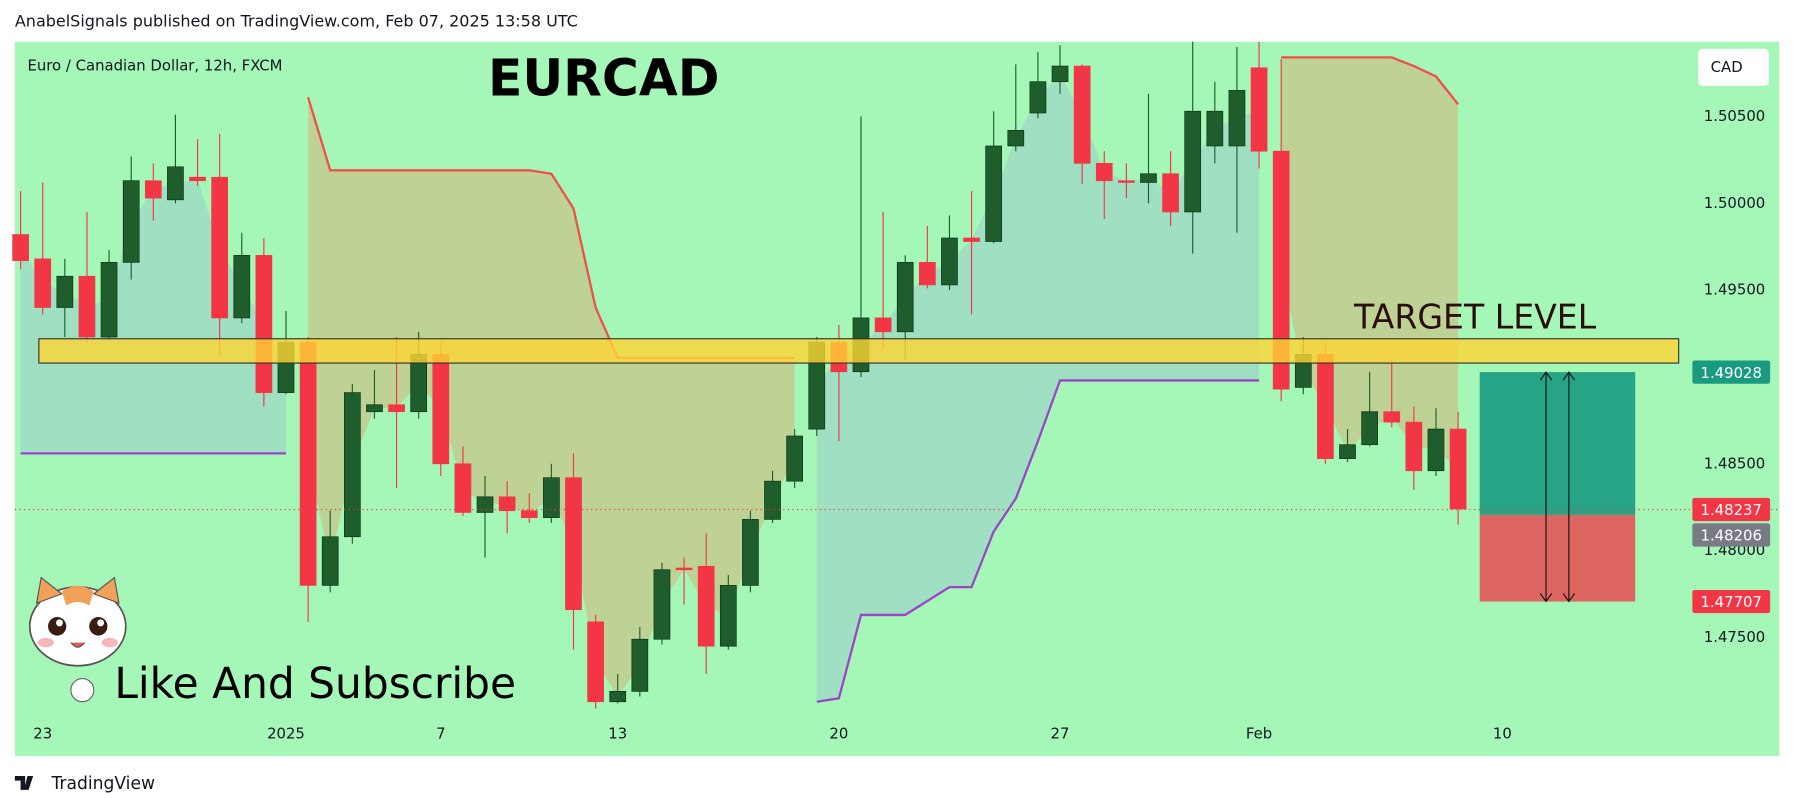 The width and height of the screenshot is (1793, 798). Describe the element at coordinates (24, 782) in the screenshot. I see `brand-logo` at that location.